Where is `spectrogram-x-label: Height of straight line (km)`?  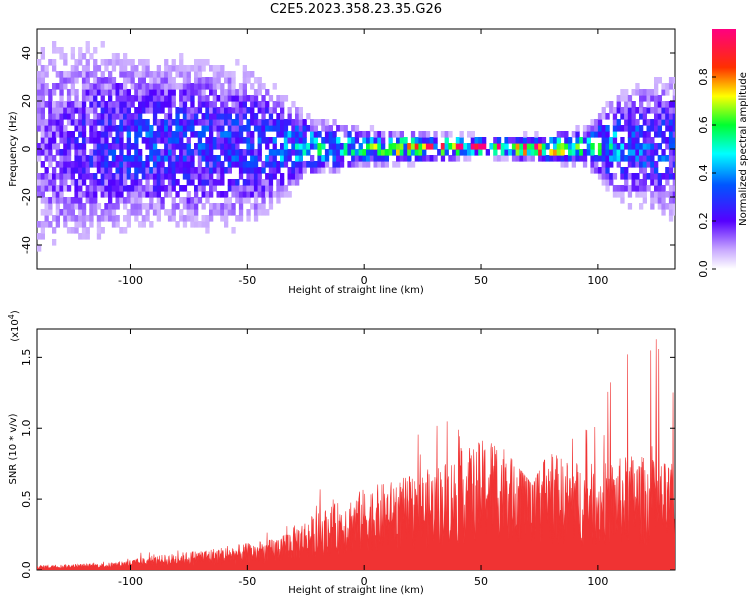 spectrogram-x-label: Height of straight line (km) is located at coordinates (356, 290).